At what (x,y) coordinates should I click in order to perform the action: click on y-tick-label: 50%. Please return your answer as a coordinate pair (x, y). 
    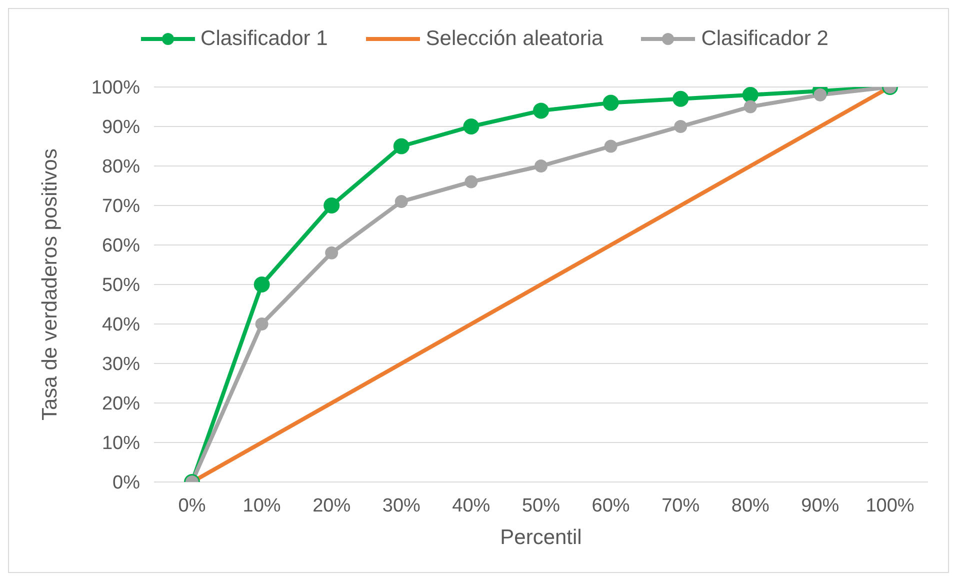
    Looking at the image, I should click on (121, 285).